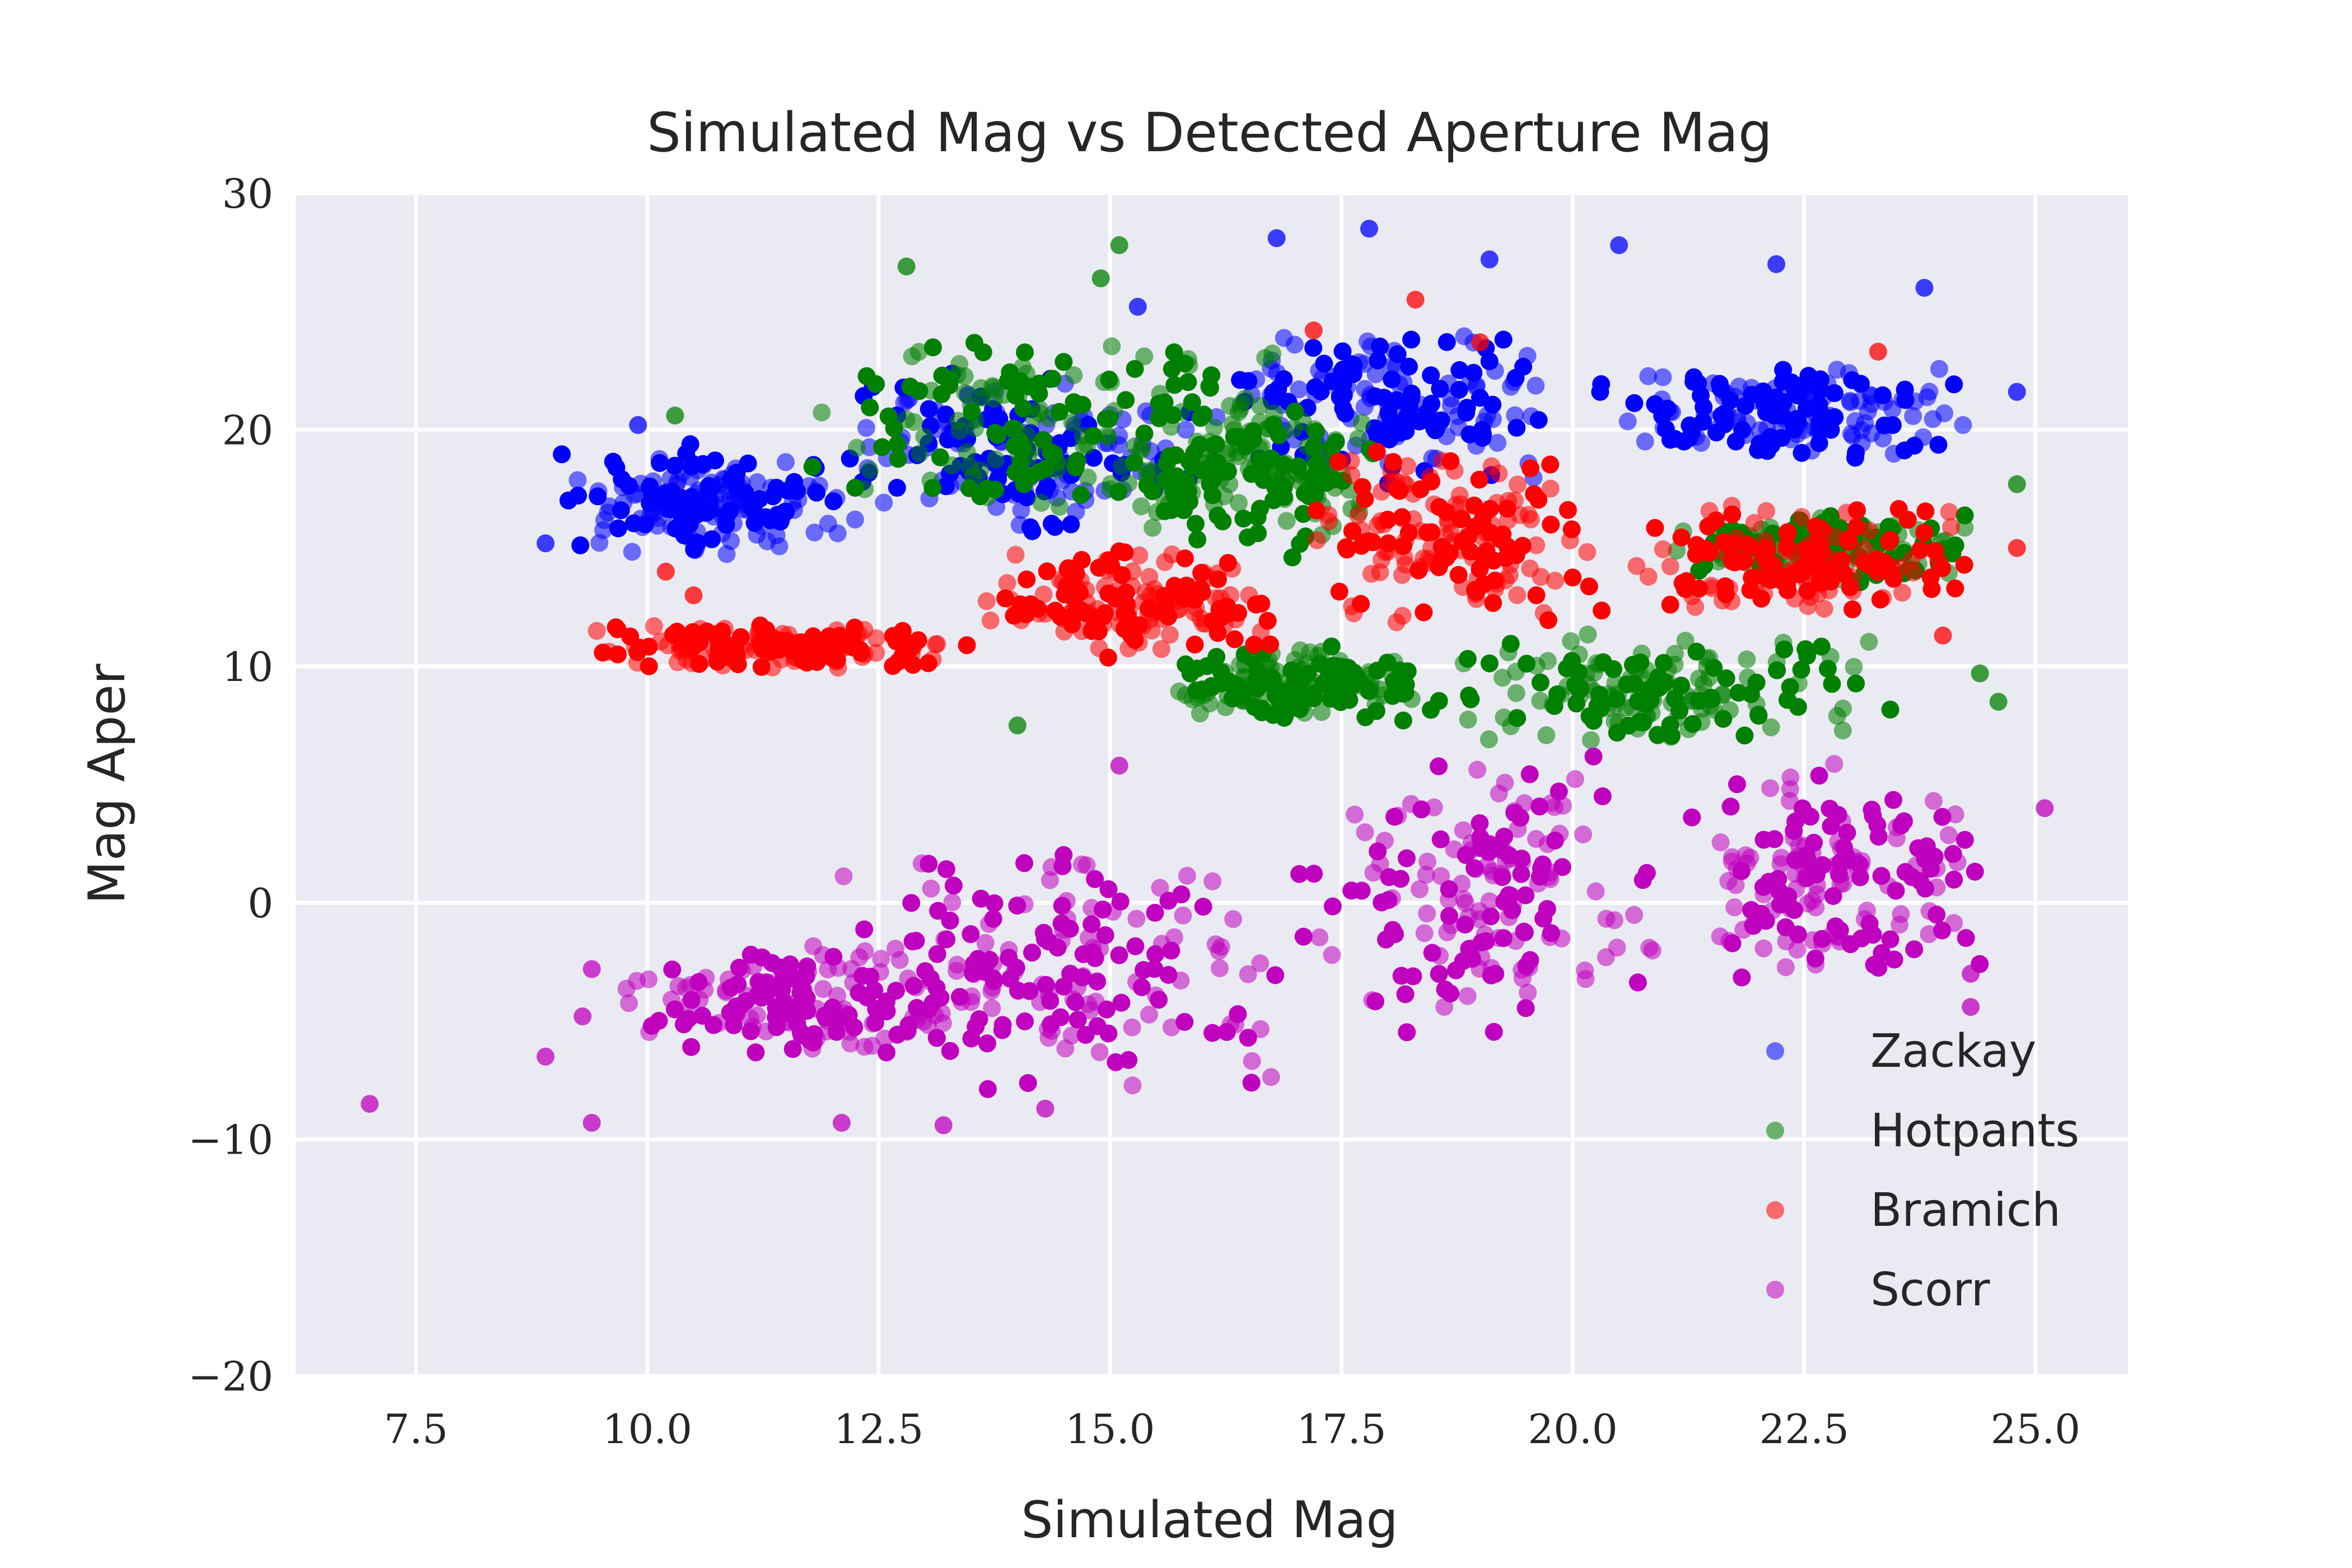 This screenshot has width=2352, height=1568. Describe the element at coordinates (1210, 1521) in the screenshot. I see `x-axis-label: Simulated Mag` at that location.